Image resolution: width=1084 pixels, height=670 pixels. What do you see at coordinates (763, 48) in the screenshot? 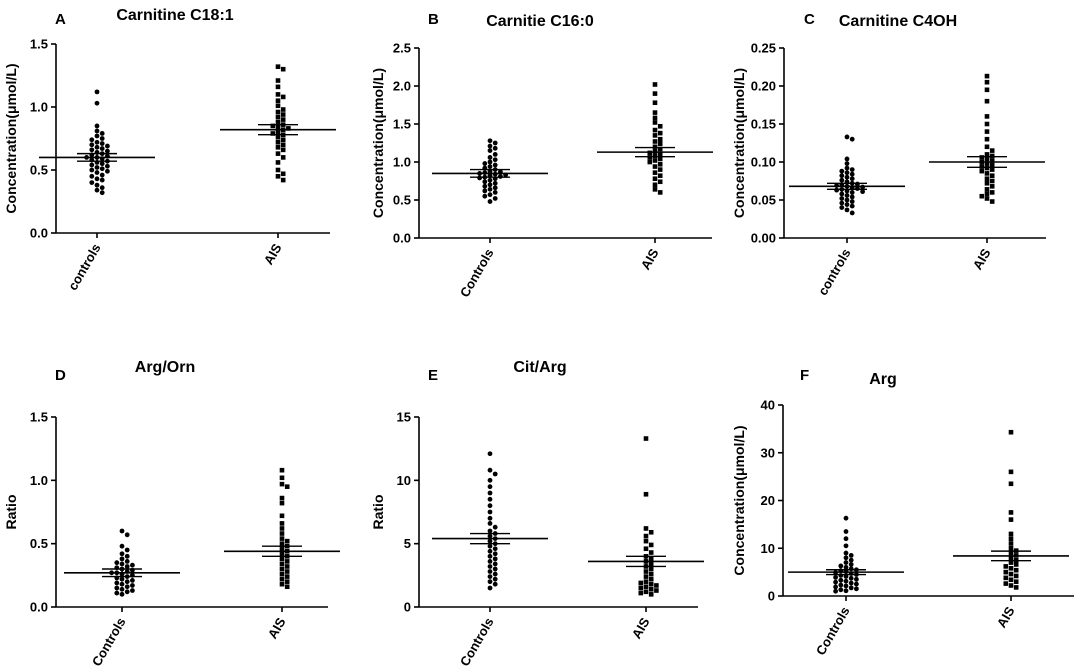
I see `y-tick-label: 0.25` at bounding box center [763, 48].